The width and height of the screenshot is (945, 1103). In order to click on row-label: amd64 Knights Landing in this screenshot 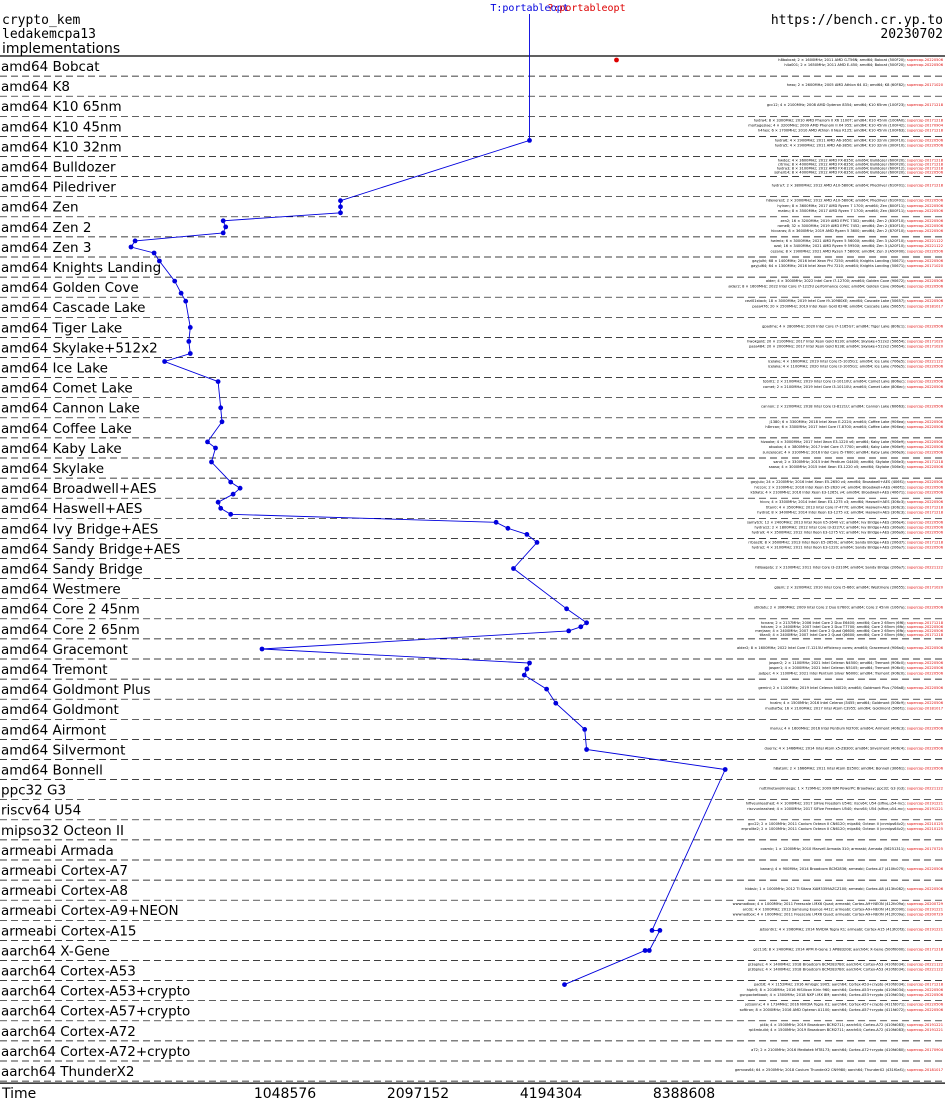, I will do `click(81, 268)`.